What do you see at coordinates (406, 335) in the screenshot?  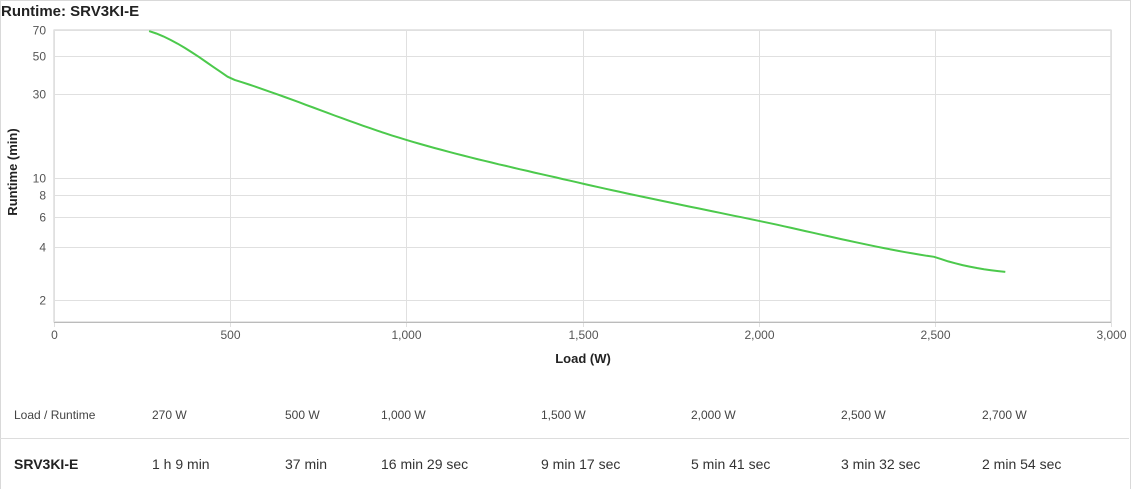 I see `x-tick-label: 1,000` at bounding box center [406, 335].